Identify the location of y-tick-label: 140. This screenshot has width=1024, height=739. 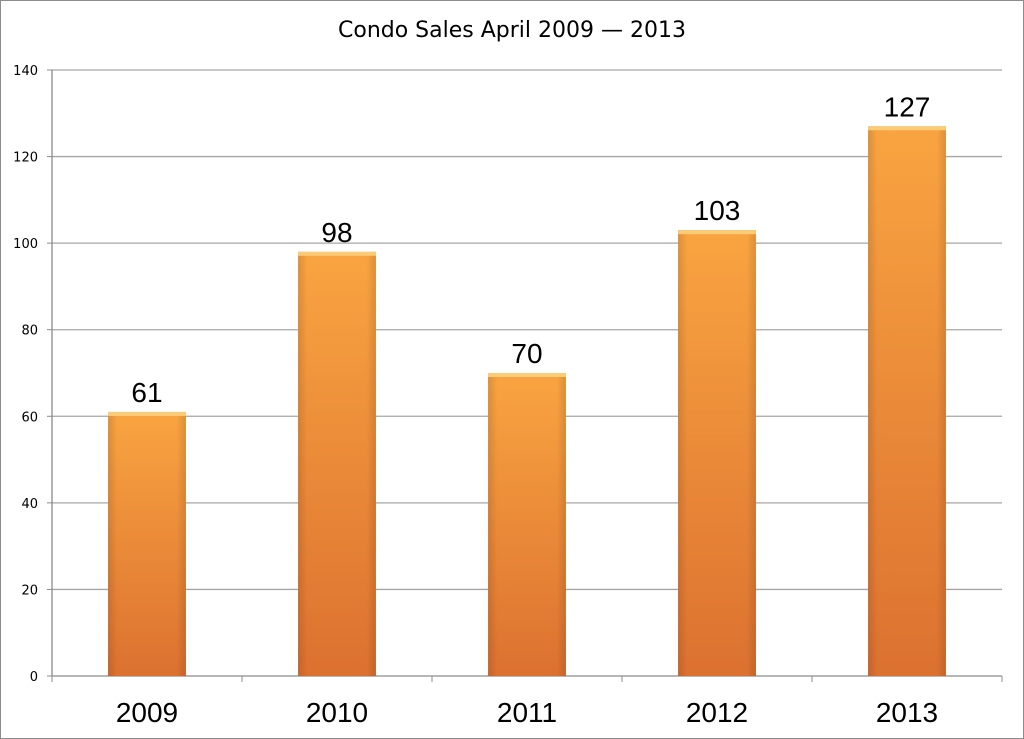
(25, 71).